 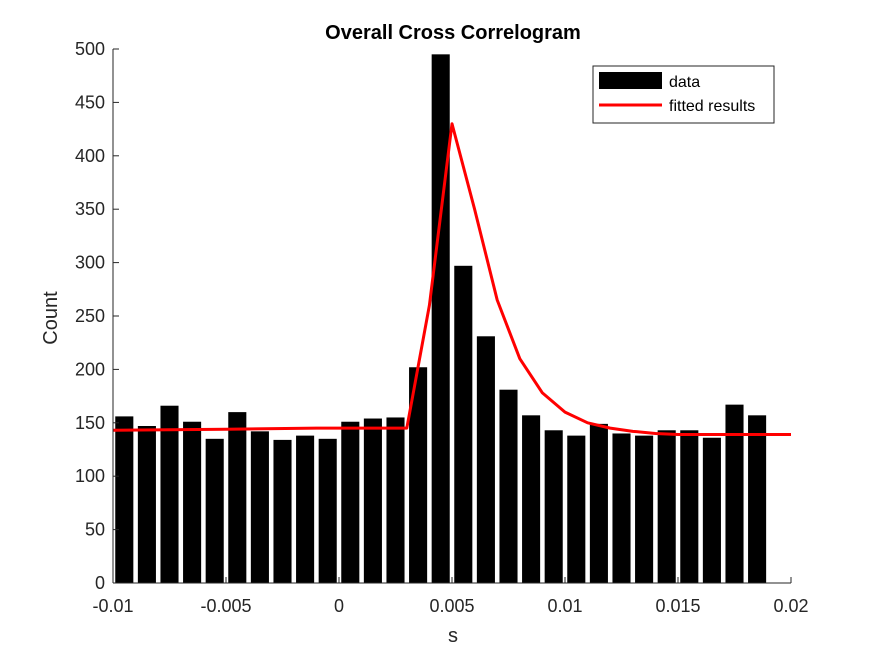 What do you see at coordinates (453, 33) in the screenshot?
I see `chart-title: Overall Cross Correlogram` at bounding box center [453, 33].